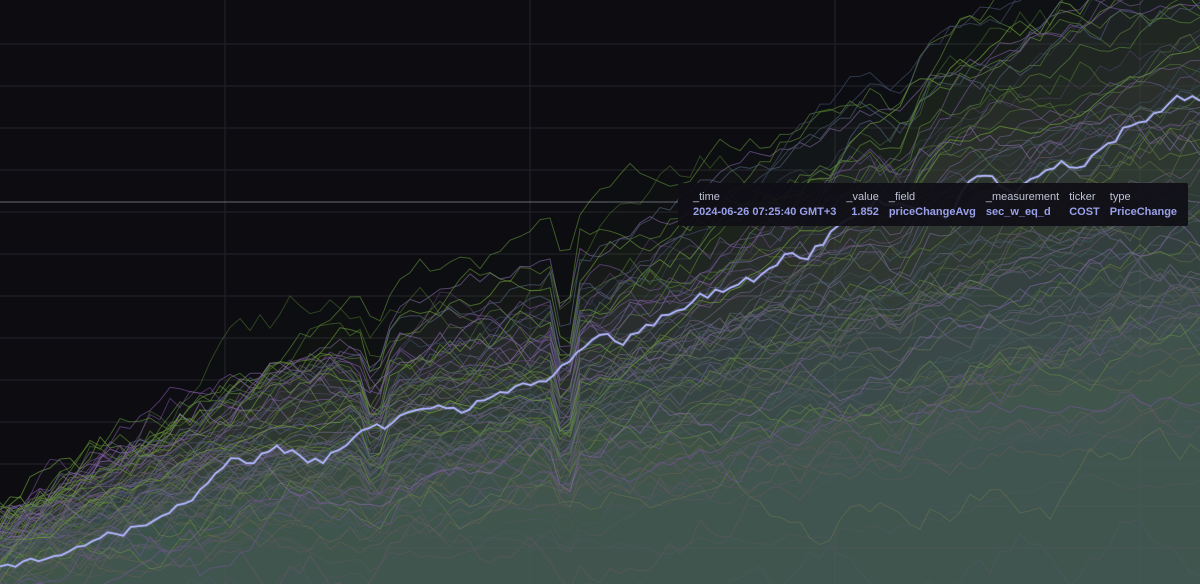  I want to click on tooltip-measurement: sec_w_eq_d, so click(1018, 212).